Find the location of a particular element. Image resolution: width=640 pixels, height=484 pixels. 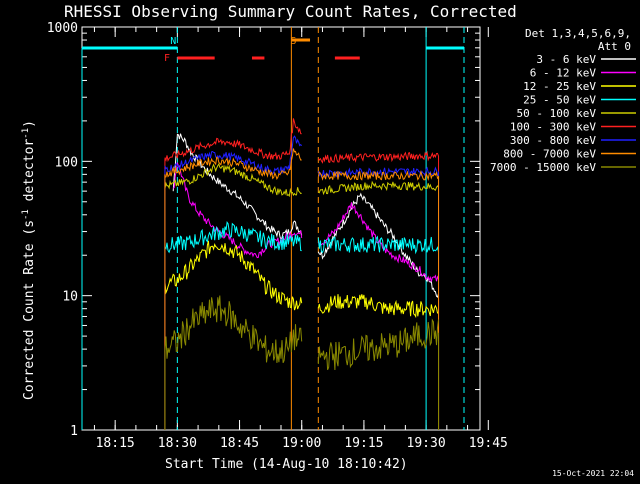

y-tick-label: 1 is located at coordinates (74, 431).